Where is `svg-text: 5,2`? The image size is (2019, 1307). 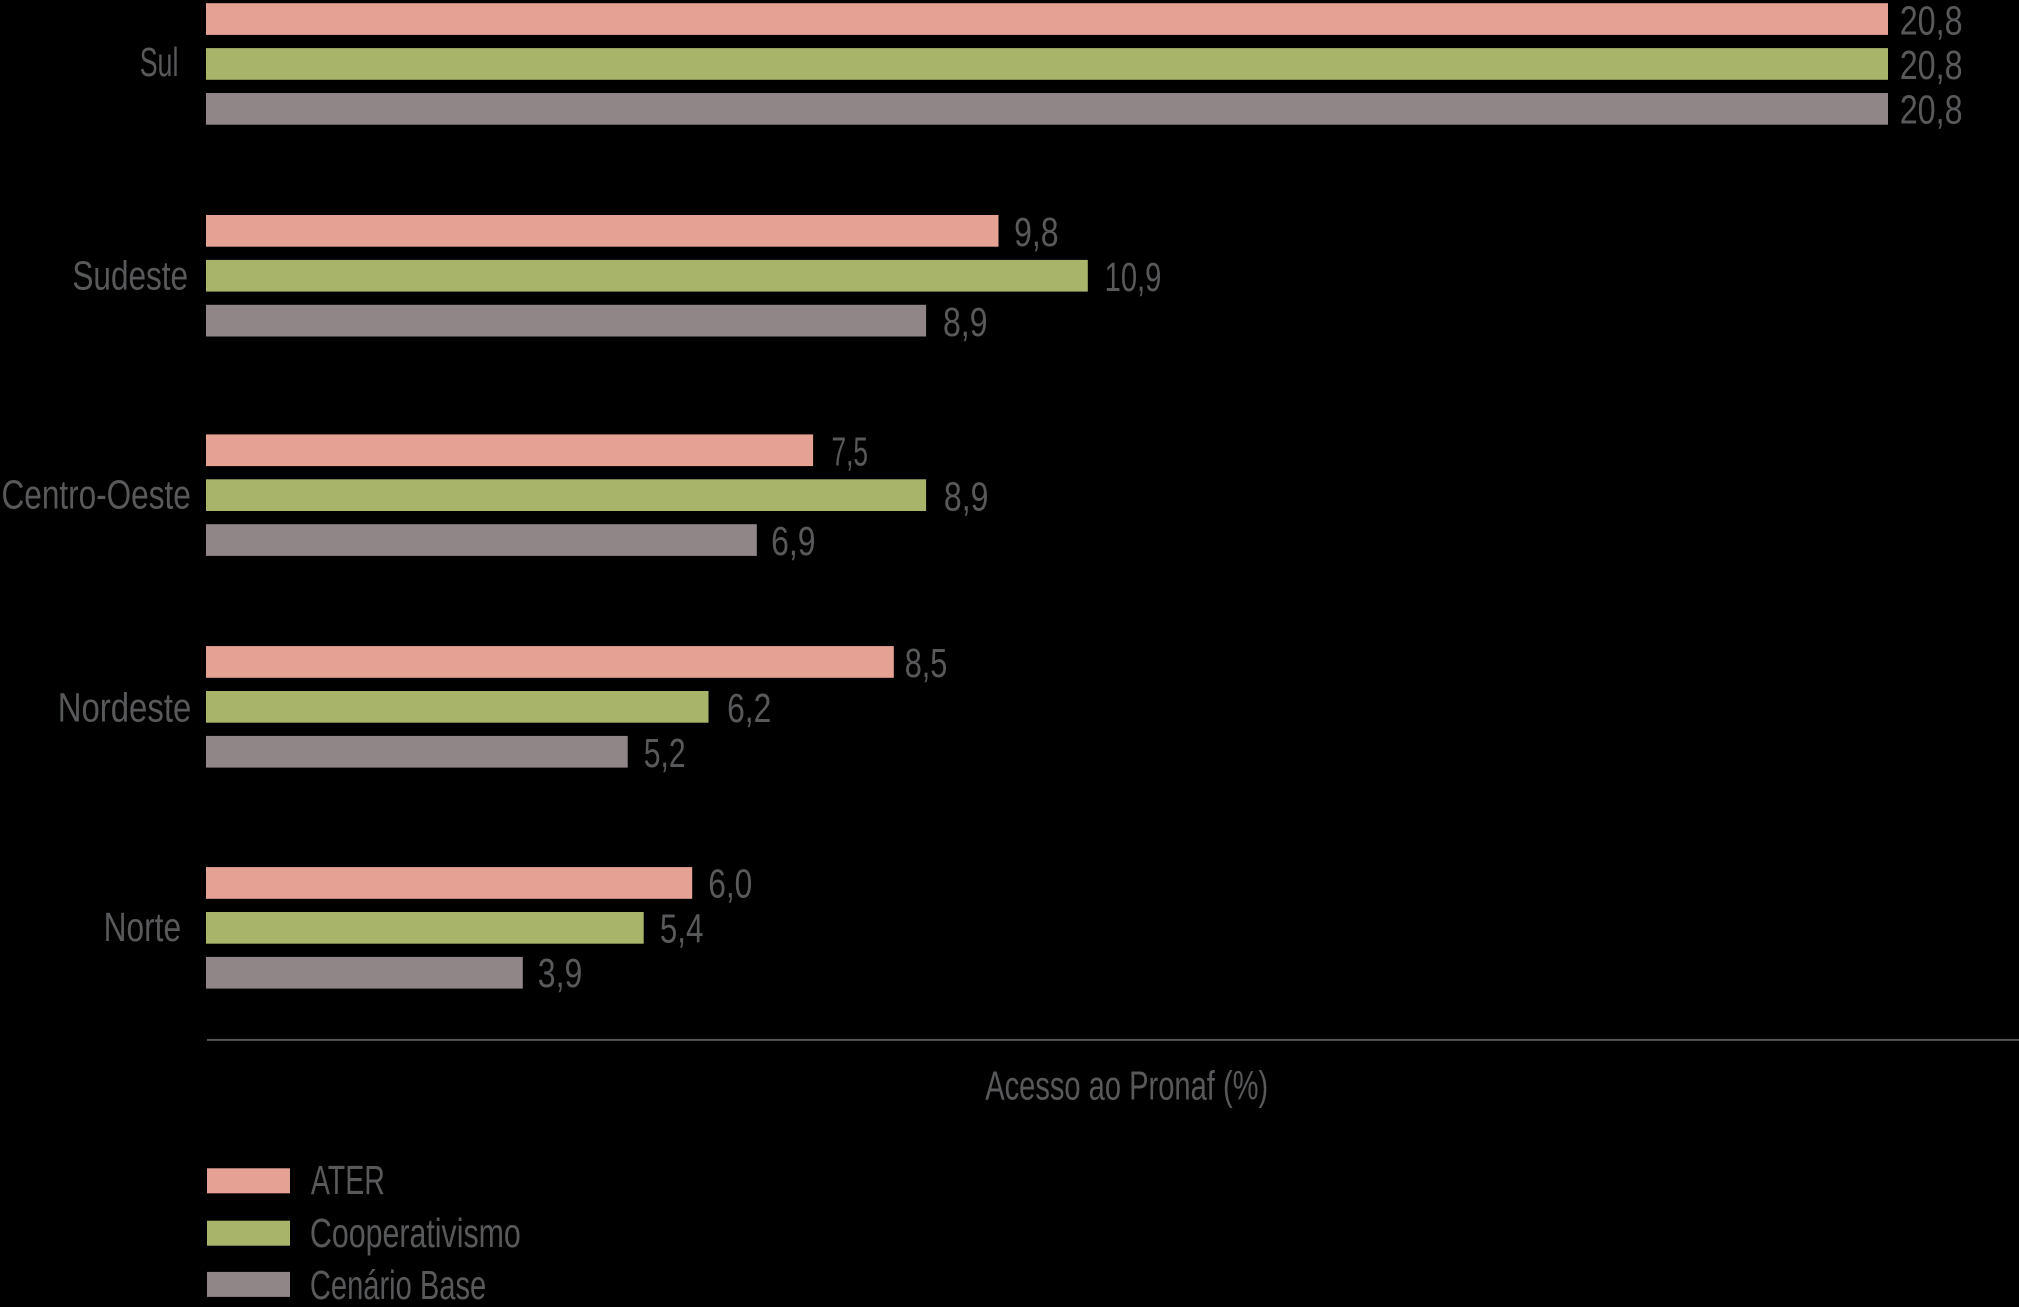 svg-text: 5,2 is located at coordinates (665, 753).